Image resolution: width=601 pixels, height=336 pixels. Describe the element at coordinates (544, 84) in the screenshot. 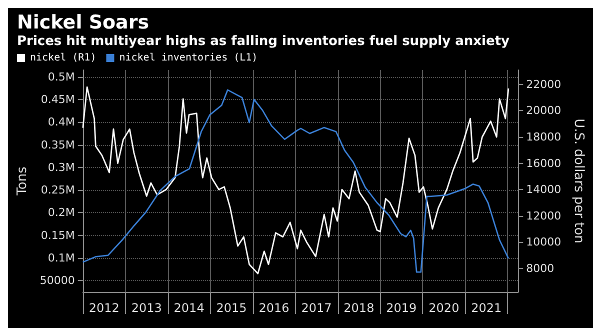

I see `y2-tick-label: 22000` at that location.